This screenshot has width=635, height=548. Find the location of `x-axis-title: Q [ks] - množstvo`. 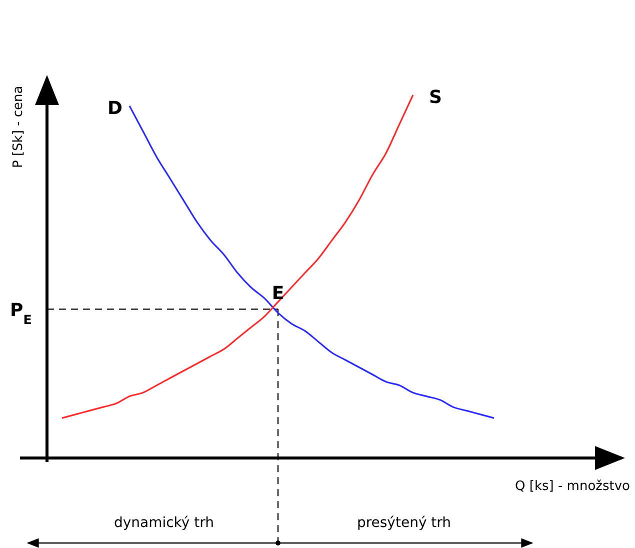

x-axis-title: Q [ks] - množstvo is located at coordinates (572, 486).